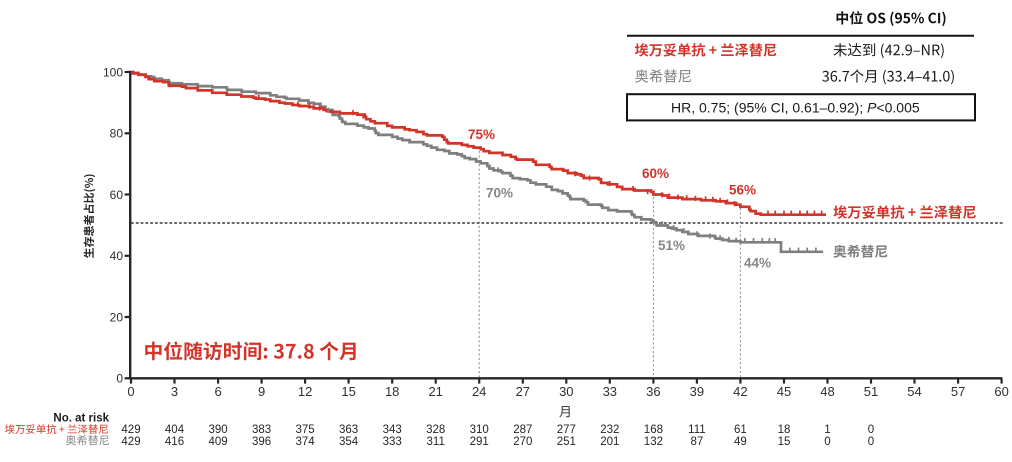  Describe the element at coordinates (392, 442) in the screenshot. I see `svg-text: 333` at that location.